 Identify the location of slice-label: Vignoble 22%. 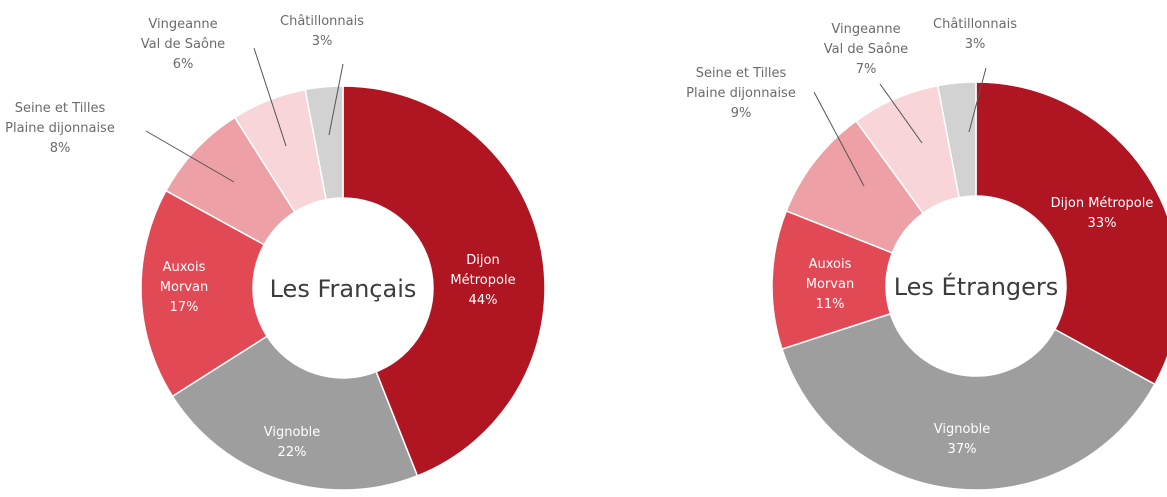
(292, 442).